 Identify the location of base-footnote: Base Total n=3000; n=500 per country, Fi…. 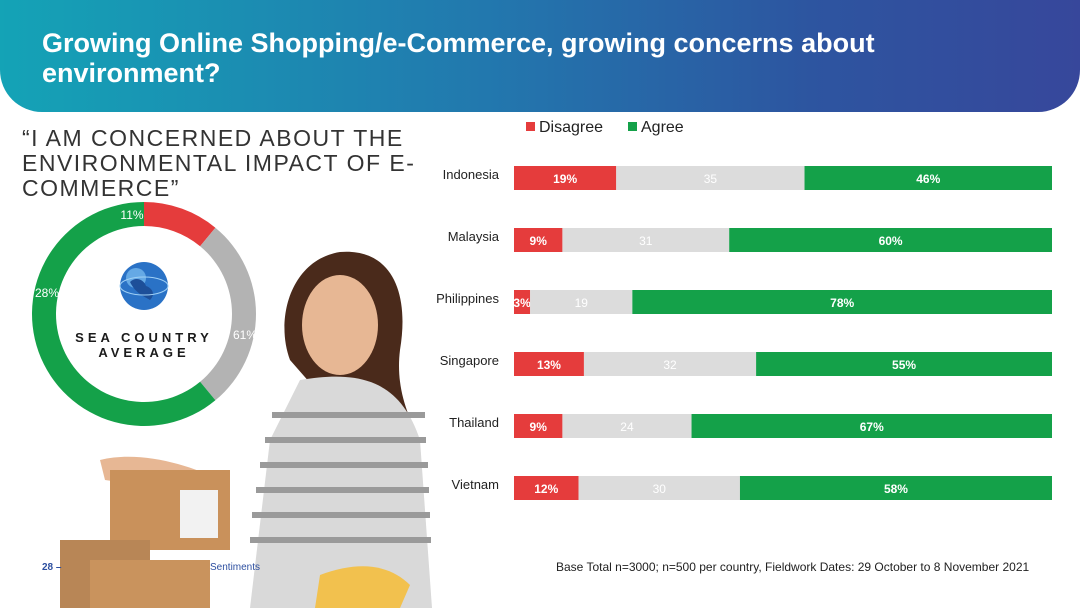
(793, 567).